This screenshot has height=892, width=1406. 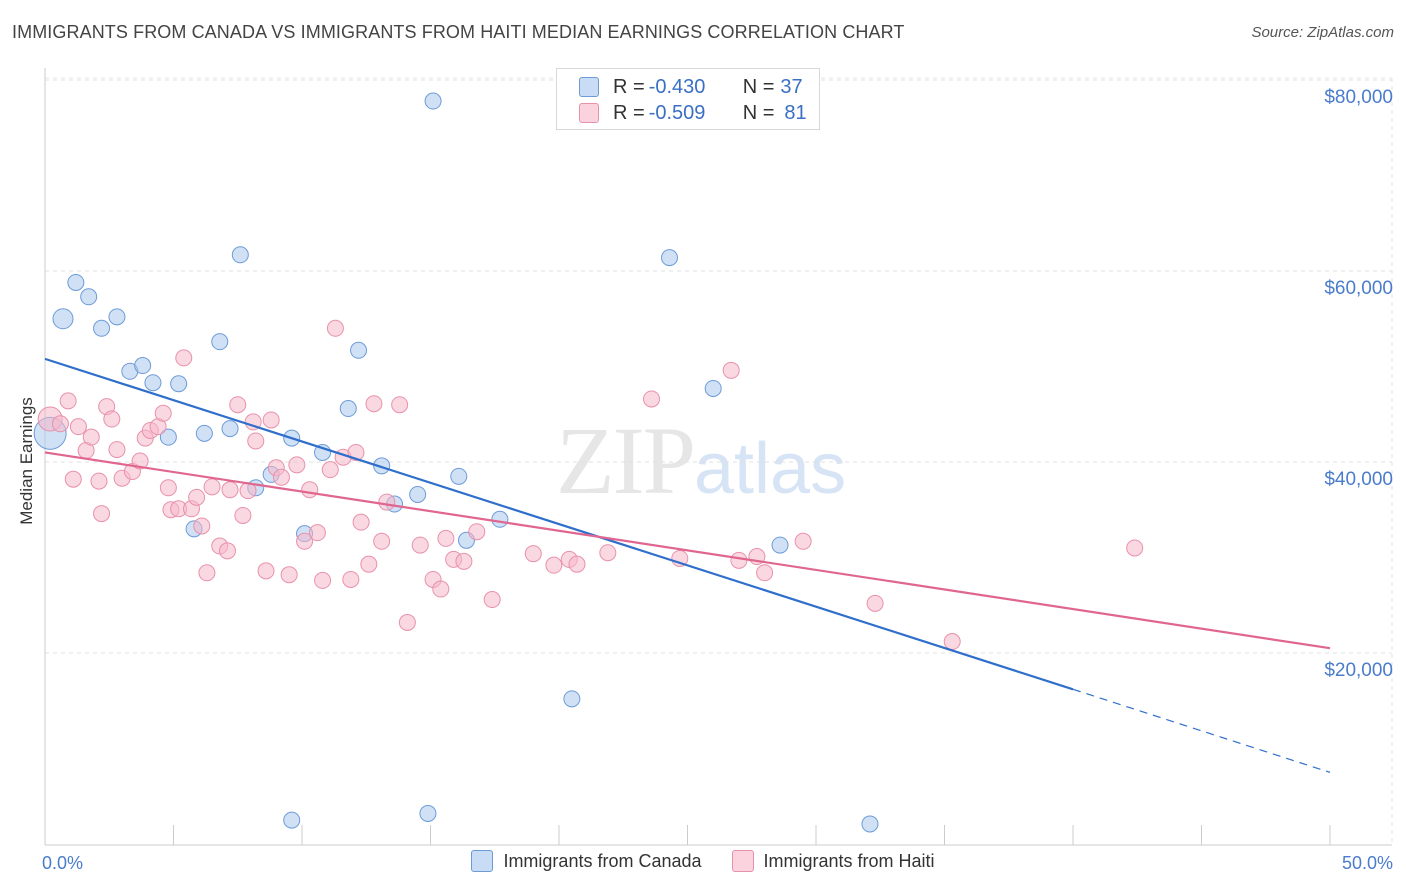 I want to click on y-tick-label-2: $60,000, so click(x=1358, y=288).